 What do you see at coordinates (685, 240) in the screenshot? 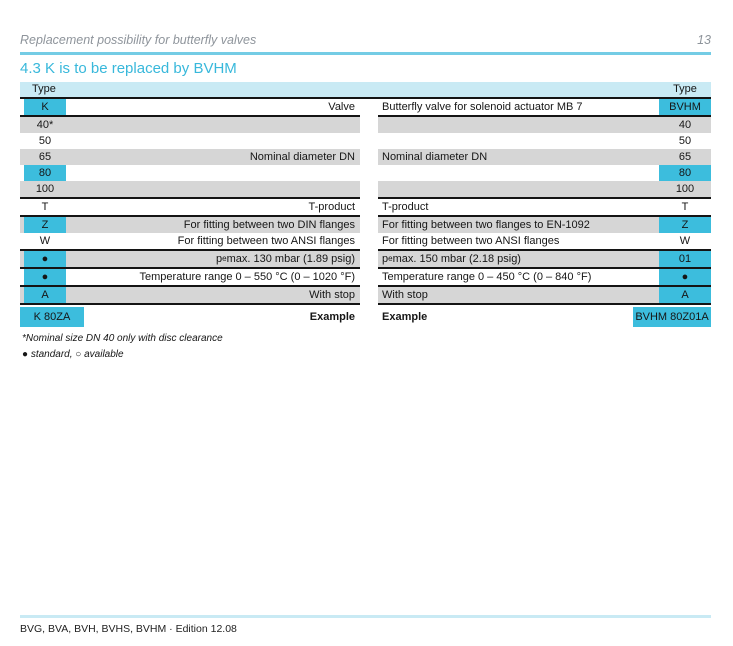
I see `type-code-right: W` at bounding box center [685, 240].